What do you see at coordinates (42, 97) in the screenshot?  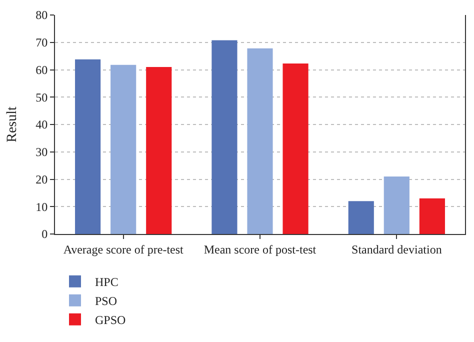 I see `y-tick-label: 50` at bounding box center [42, 97].